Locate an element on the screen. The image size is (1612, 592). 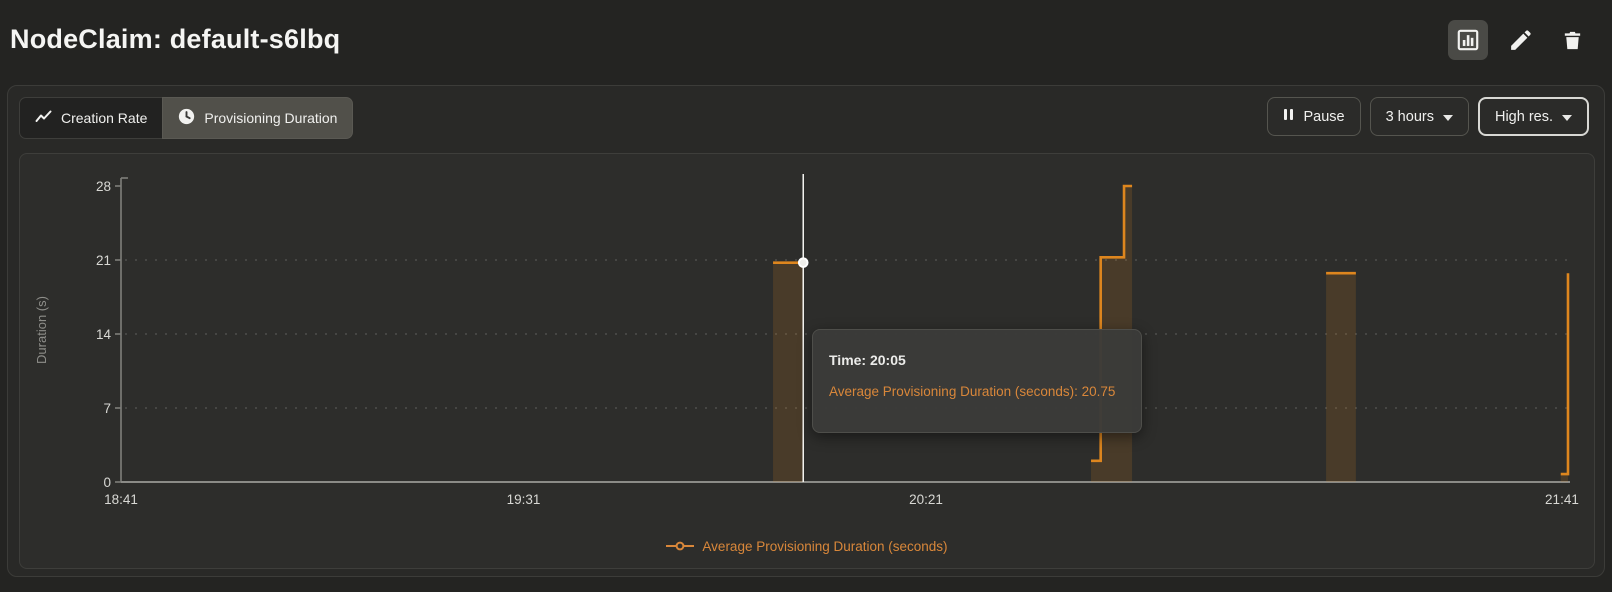
resolution-value: High res. is located at coordinates (1523, 116).